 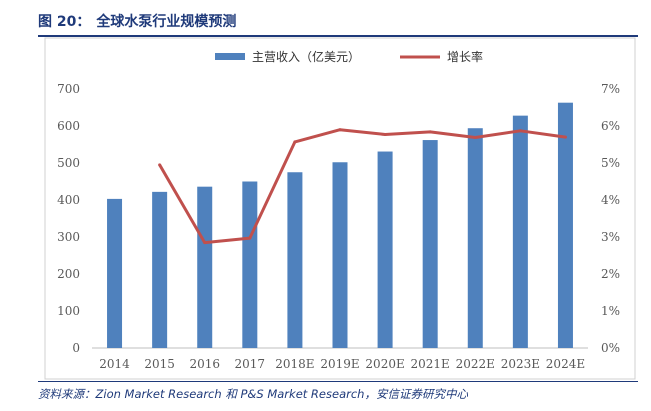 What do you see at coordinates (68, 163) in the screenshot?
I see `y-left-tick-label: 500` at bounding box center [68, 163].